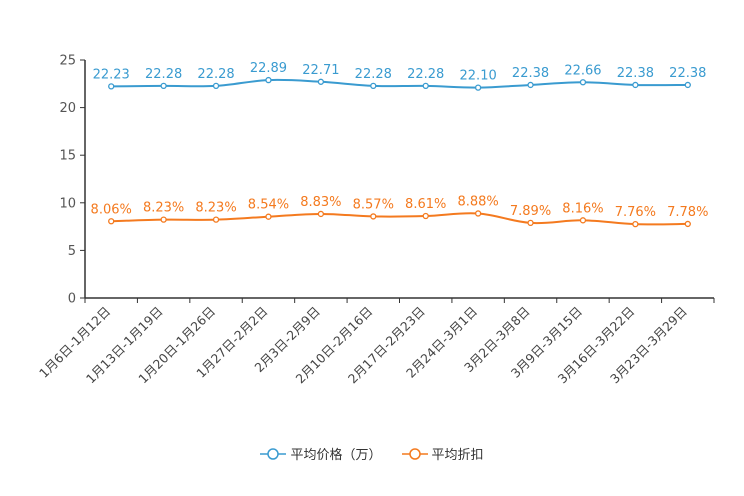 The height and width of the screenshot is (496, 744). I want to click on y-tick-label: 10, so click(67, 203).